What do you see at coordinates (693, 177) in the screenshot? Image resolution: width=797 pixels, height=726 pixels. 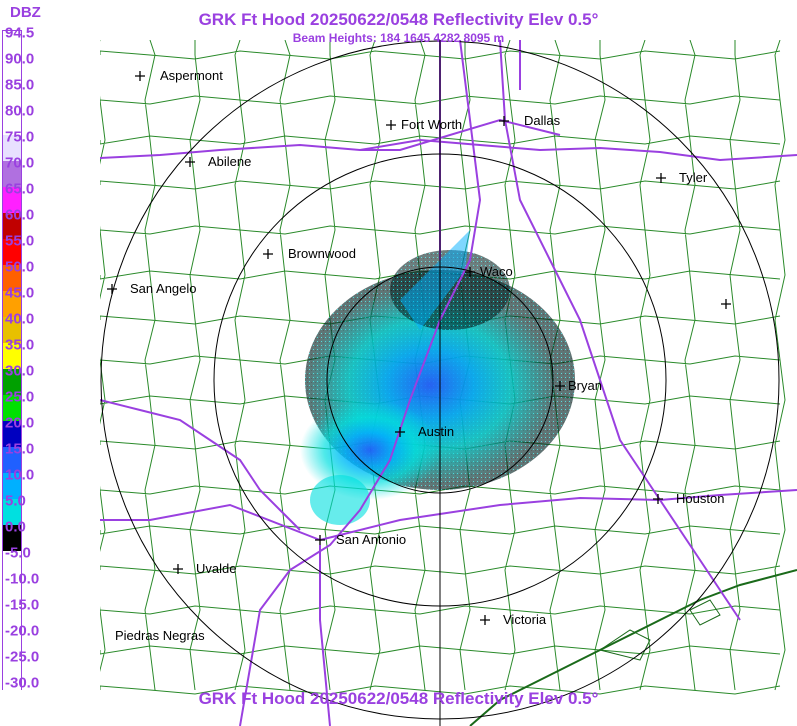 I see `city-label-tyler: Tyler` at bounding box center [693, 177].